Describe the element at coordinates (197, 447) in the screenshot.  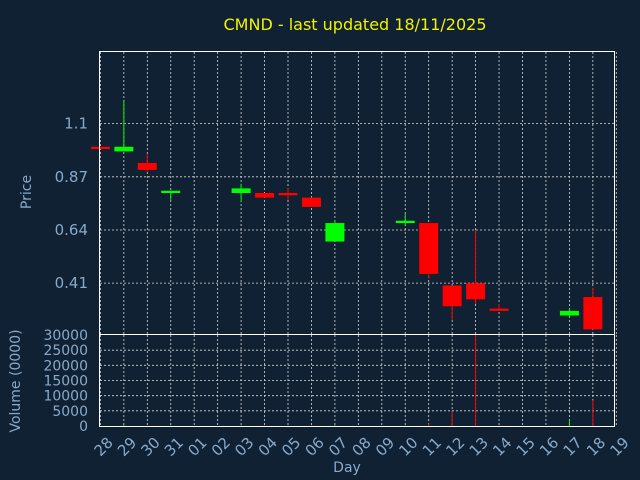
I see `x-tick-label-4: 01` at that location.